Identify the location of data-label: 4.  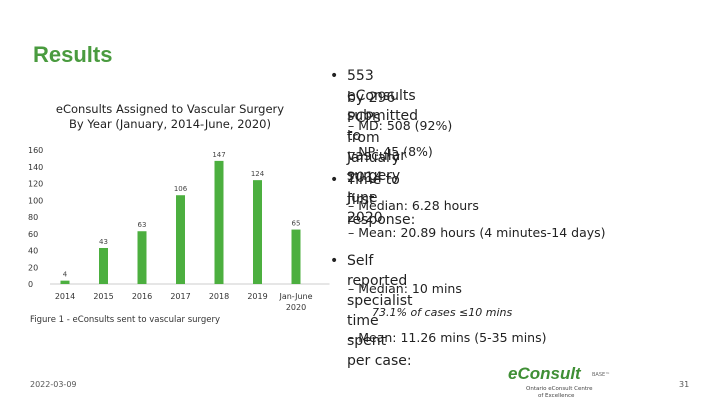
(65, 275).